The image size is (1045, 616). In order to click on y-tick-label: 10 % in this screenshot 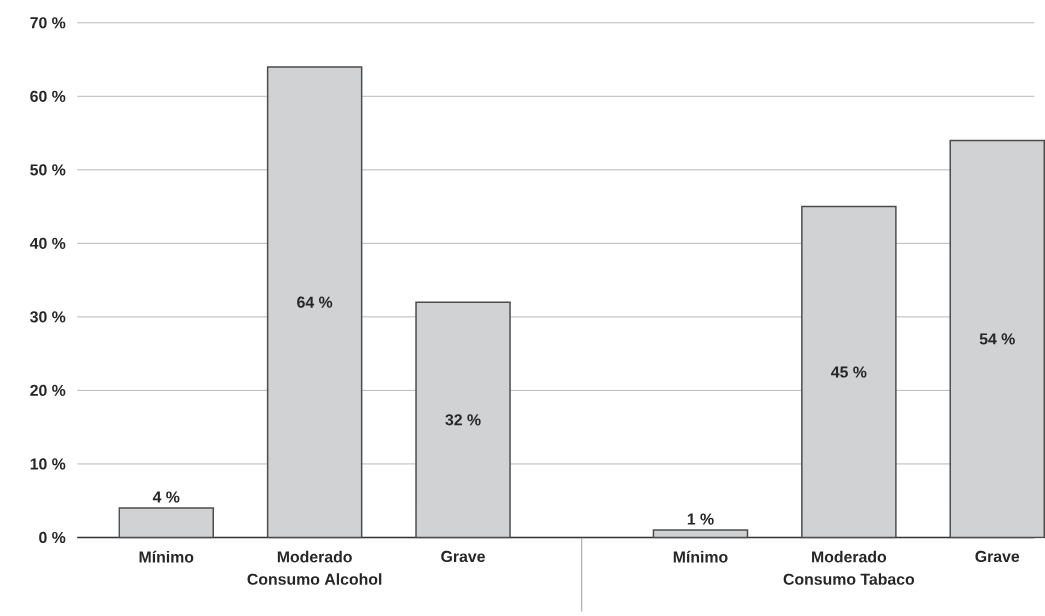, I will do `click(48, 464)`.